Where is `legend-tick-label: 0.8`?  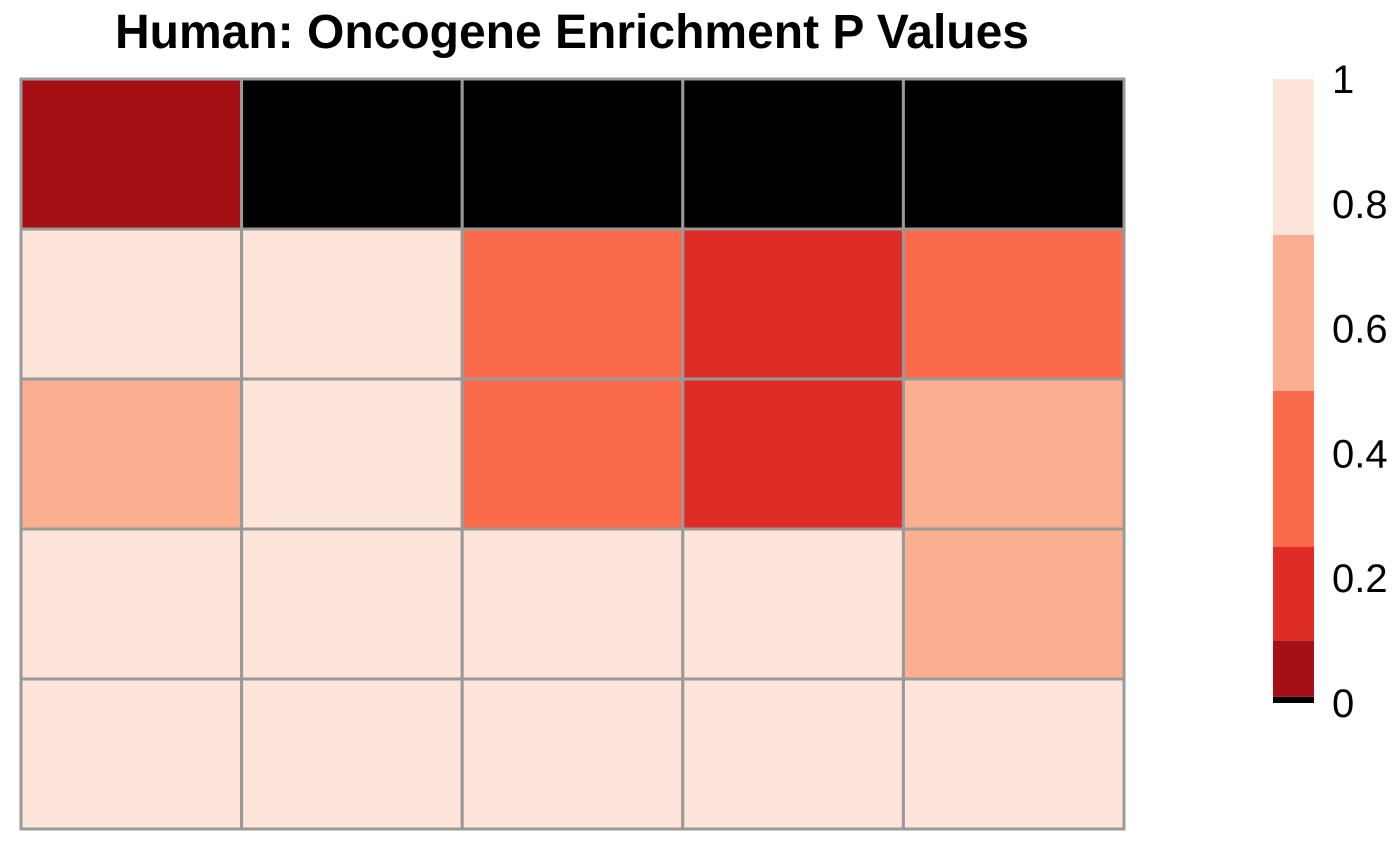 legend-tick-label: 0.8 is located at coordinates (1360, 205).